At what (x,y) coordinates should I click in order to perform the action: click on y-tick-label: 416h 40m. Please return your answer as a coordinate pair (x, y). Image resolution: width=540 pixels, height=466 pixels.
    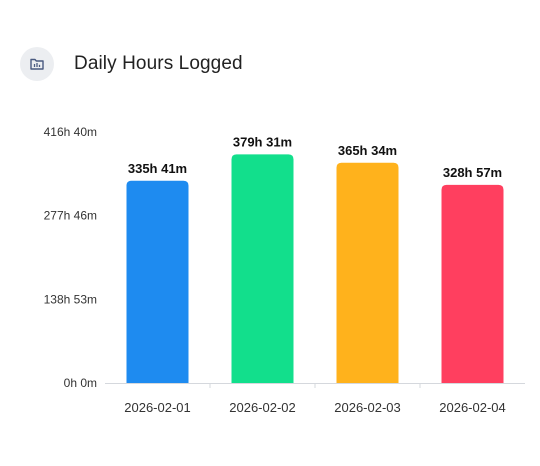
    Looking at the image, I should click on (70, 132).